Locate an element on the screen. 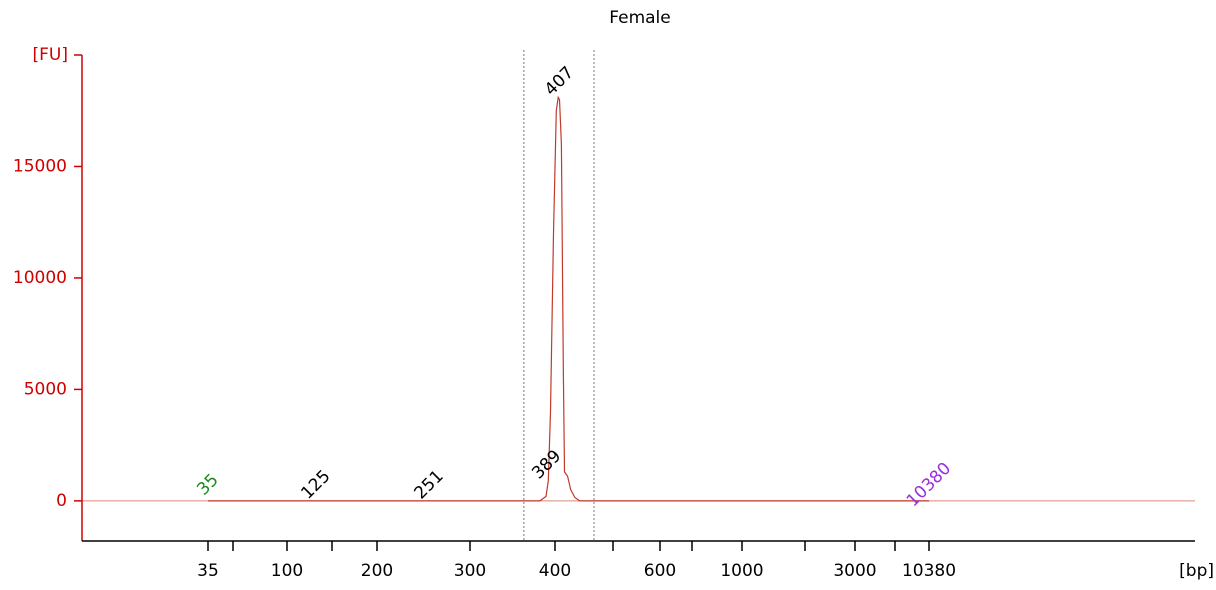  x-tick-label: 600 is located at coordinates (660, 571).